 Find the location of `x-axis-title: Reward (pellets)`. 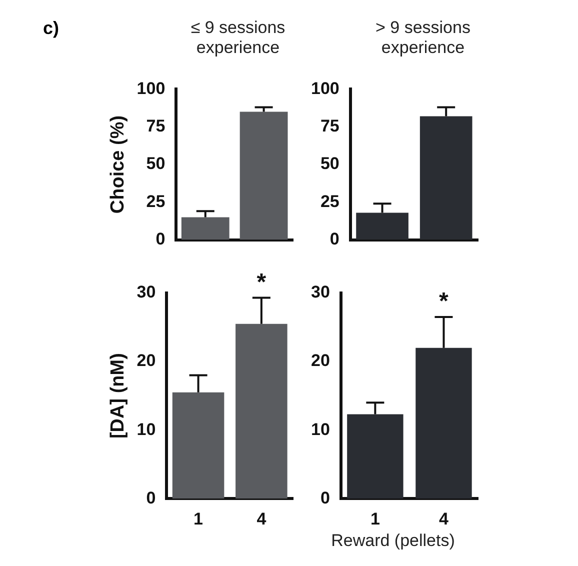

x-axis-title: Reward (pellets) is located at coordinates (393, 541).